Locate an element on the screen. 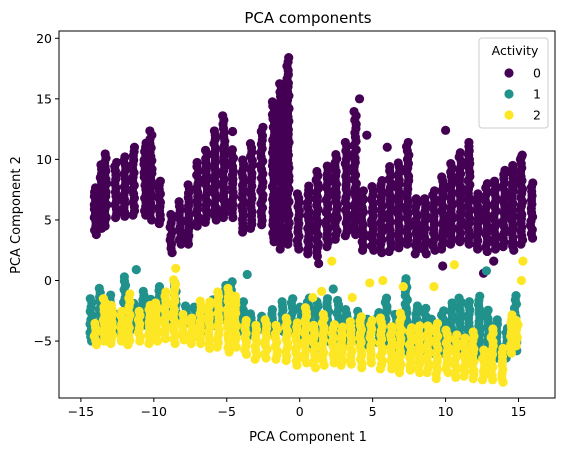  y-tick-label: 15 is located at coordinates (44, 98).